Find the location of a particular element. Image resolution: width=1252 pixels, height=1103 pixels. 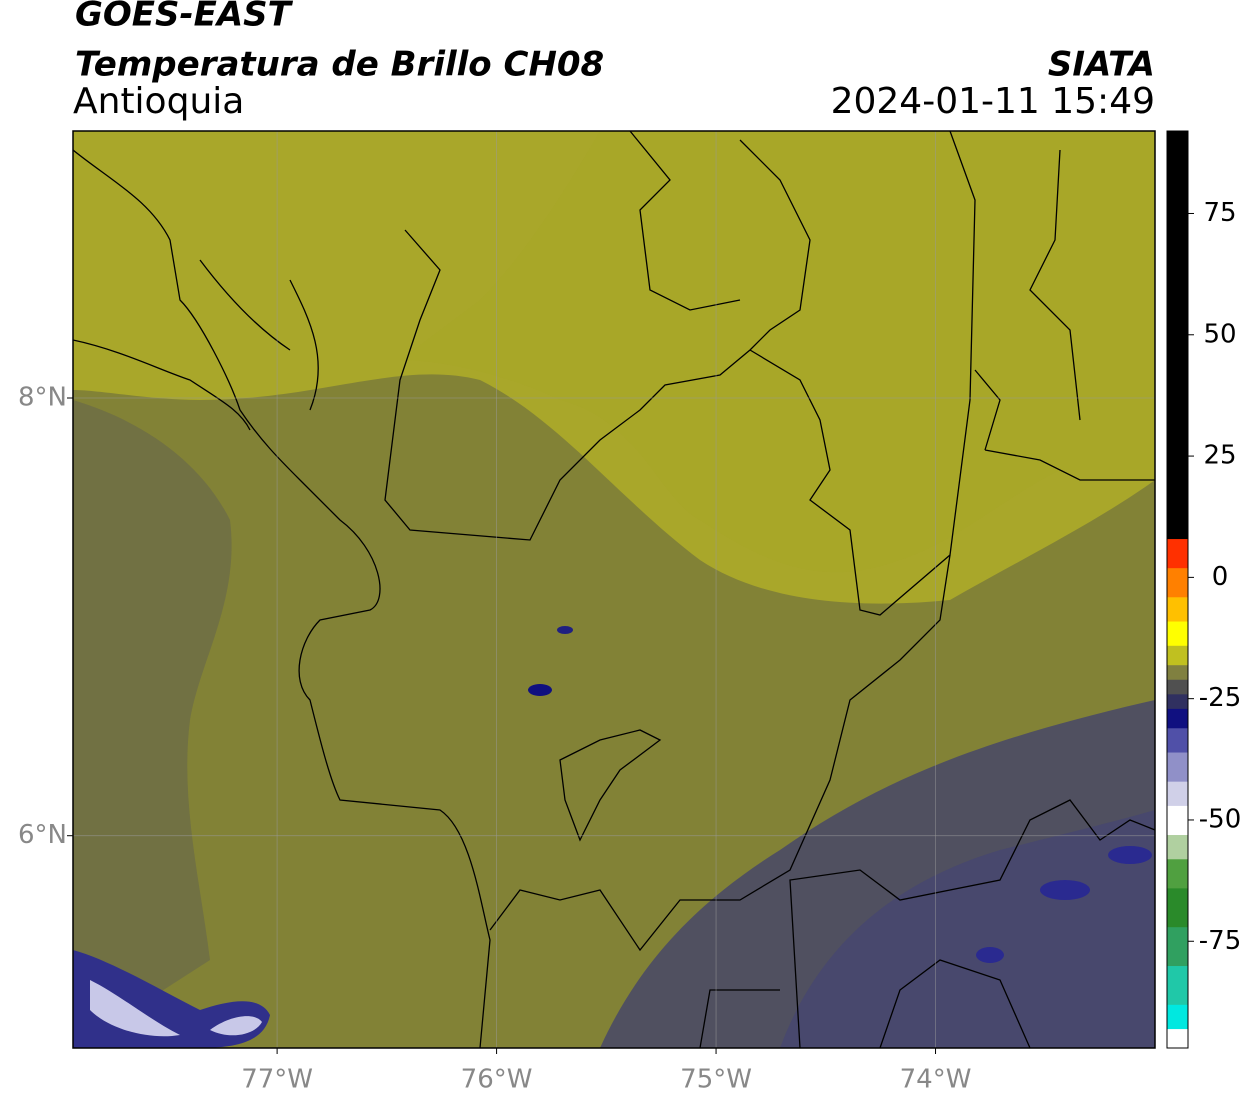

imagery-cool-zone is located at coordinates (152, 724).